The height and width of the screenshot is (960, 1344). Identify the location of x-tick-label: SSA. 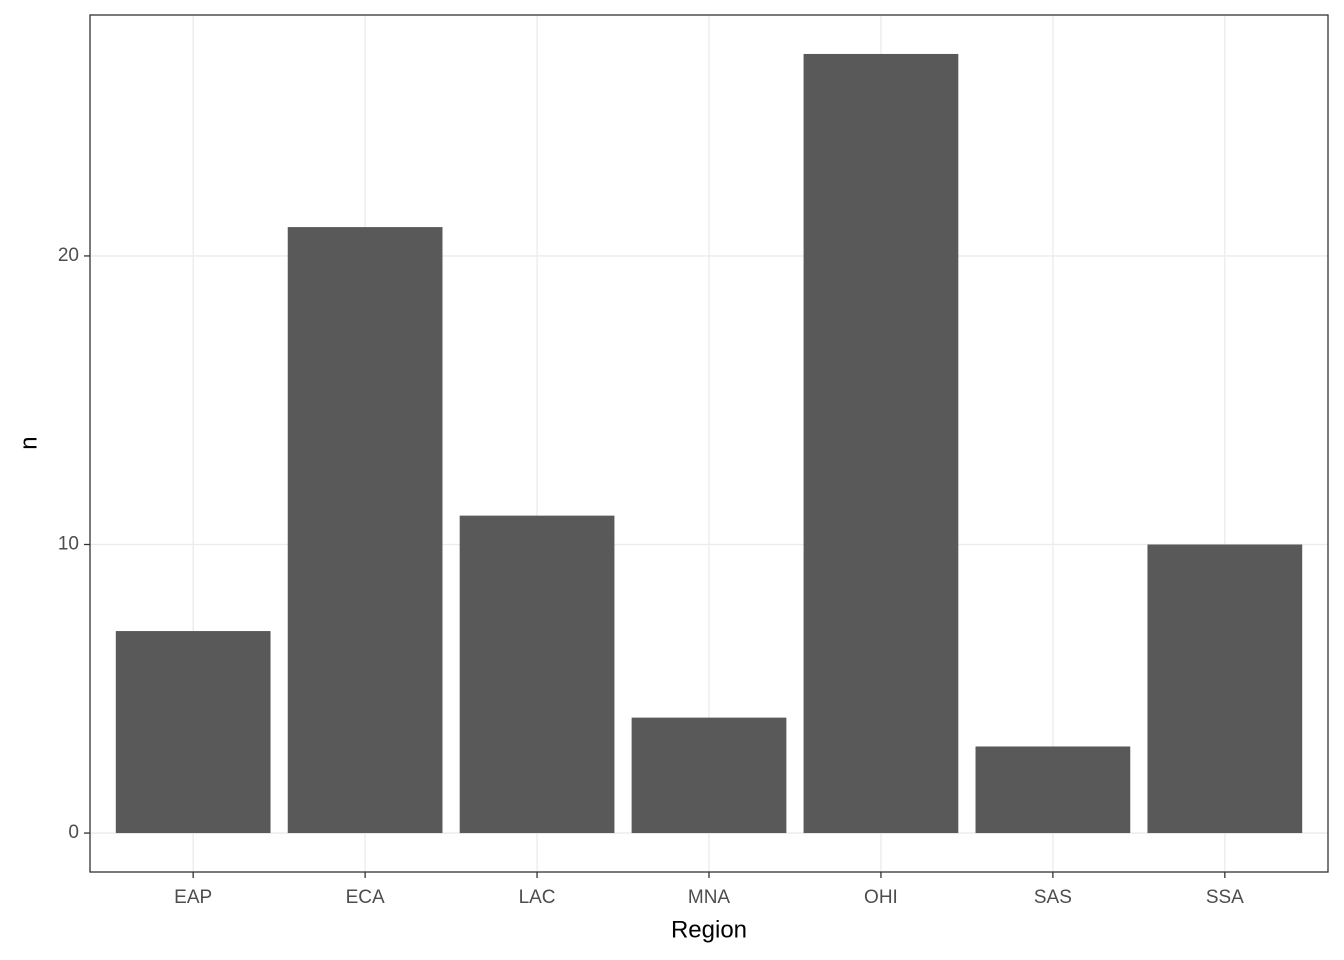
(1225, 897).